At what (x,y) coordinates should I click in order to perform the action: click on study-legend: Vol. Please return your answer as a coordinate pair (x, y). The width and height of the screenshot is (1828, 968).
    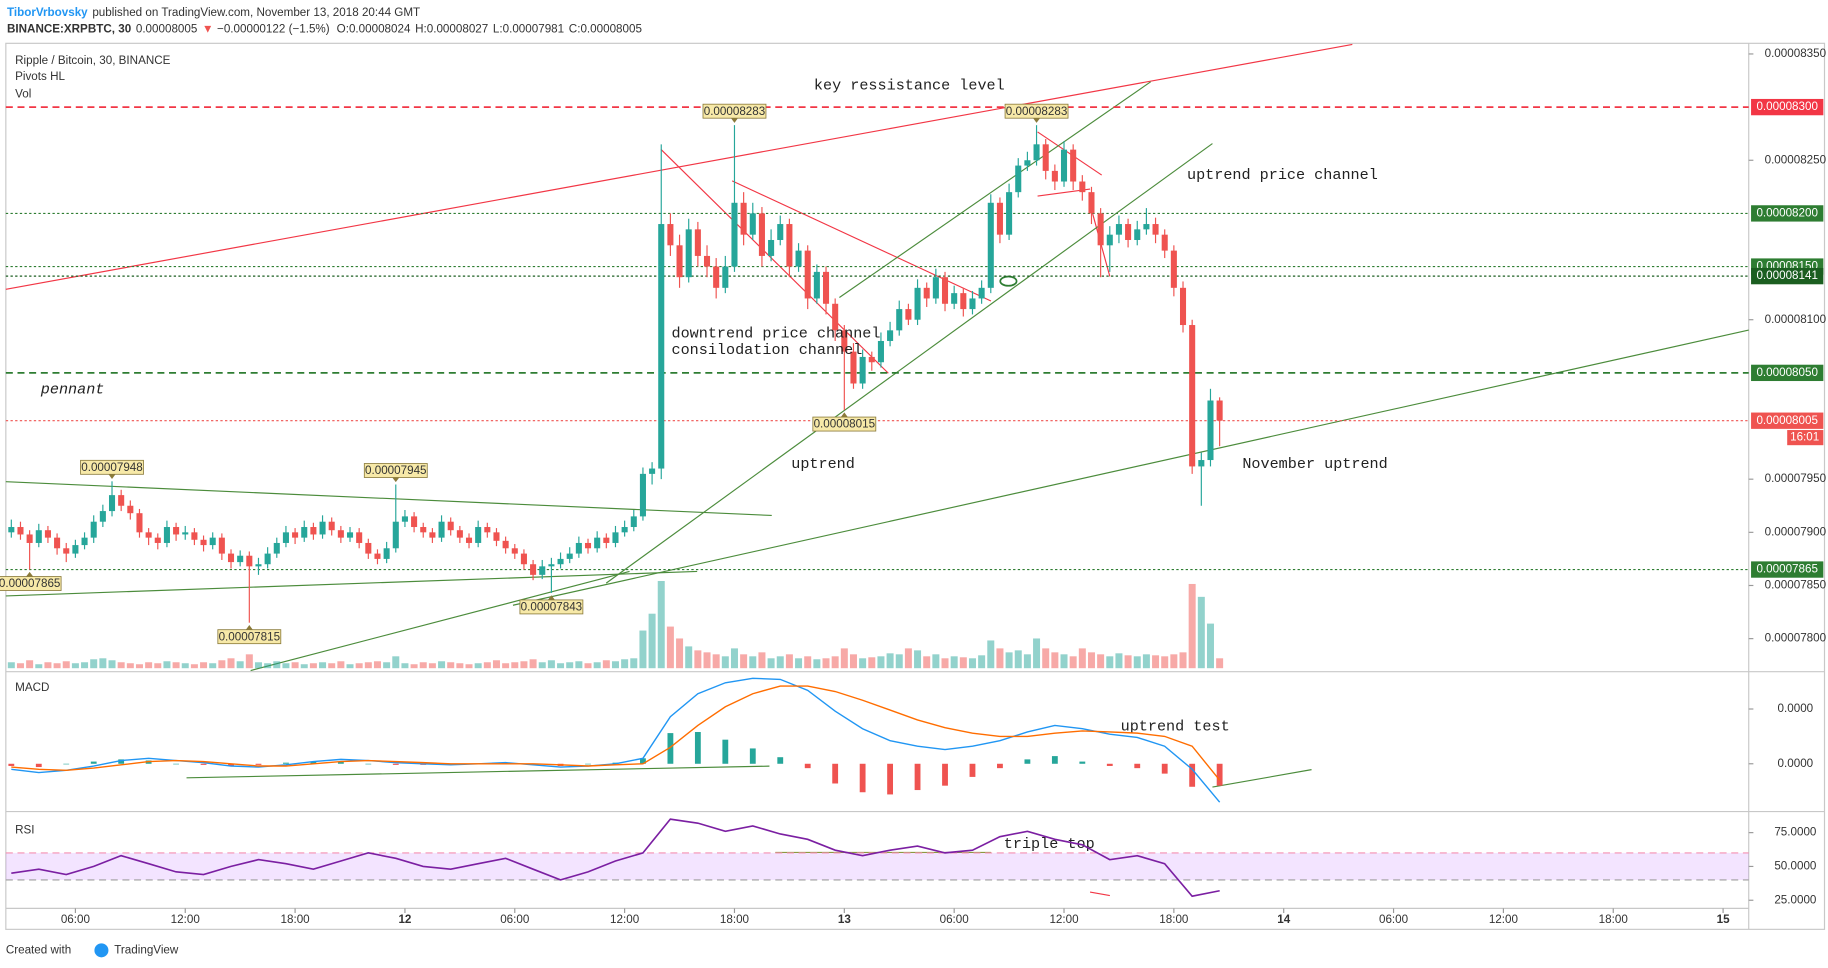
    Looking at the image, I should click on (23, 94).